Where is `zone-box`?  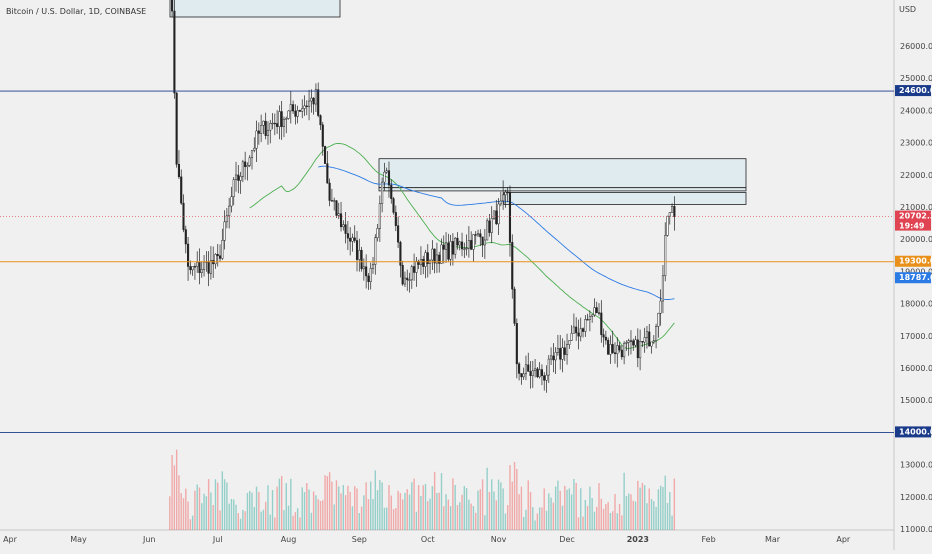 zone-box is located at coordinates (255, 9).